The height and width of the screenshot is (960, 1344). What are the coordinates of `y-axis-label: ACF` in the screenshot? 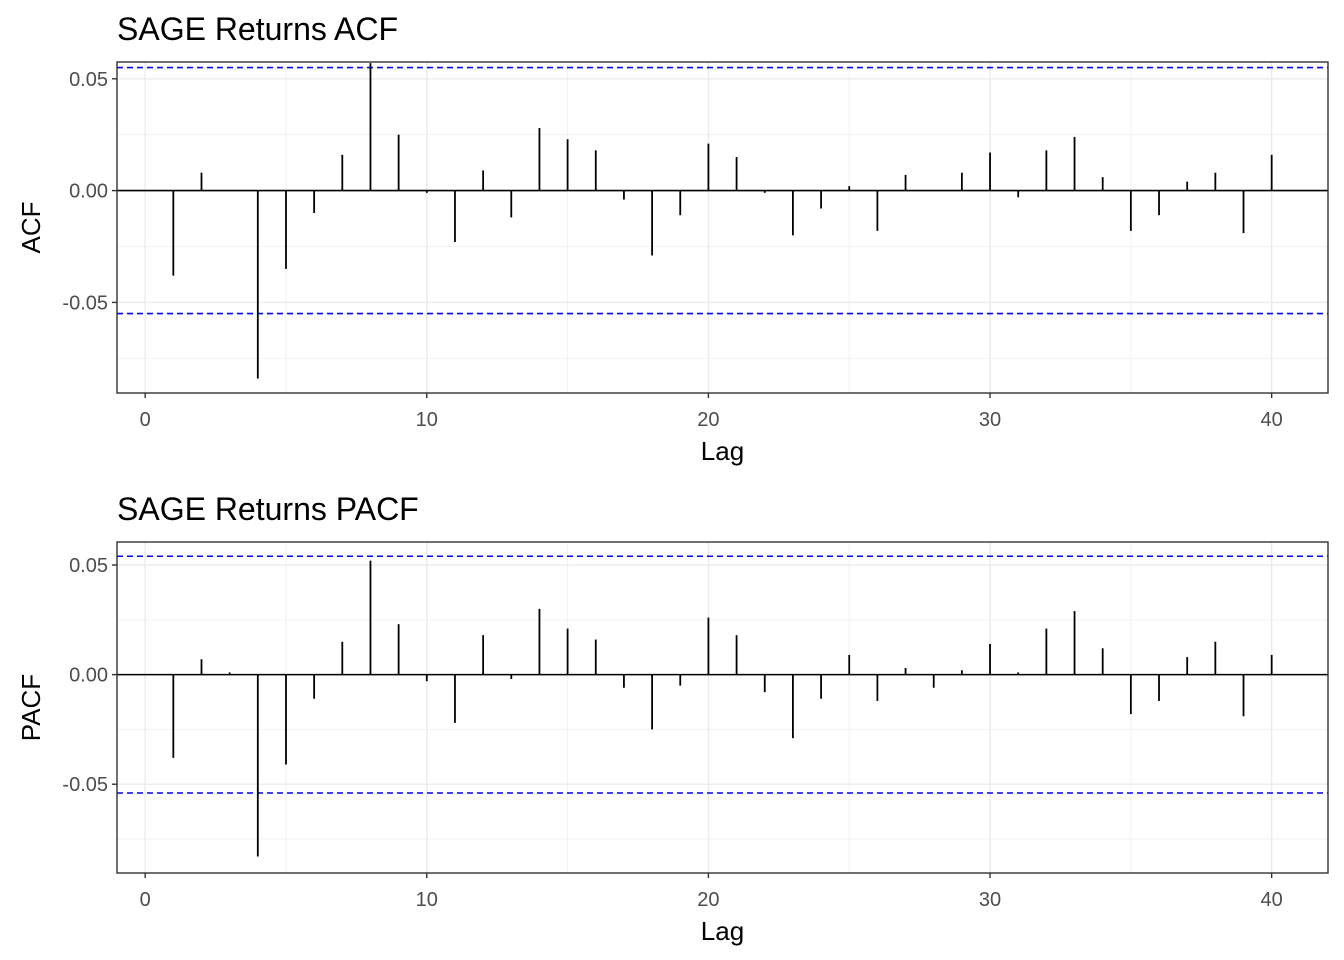 It's located at (31, 228).